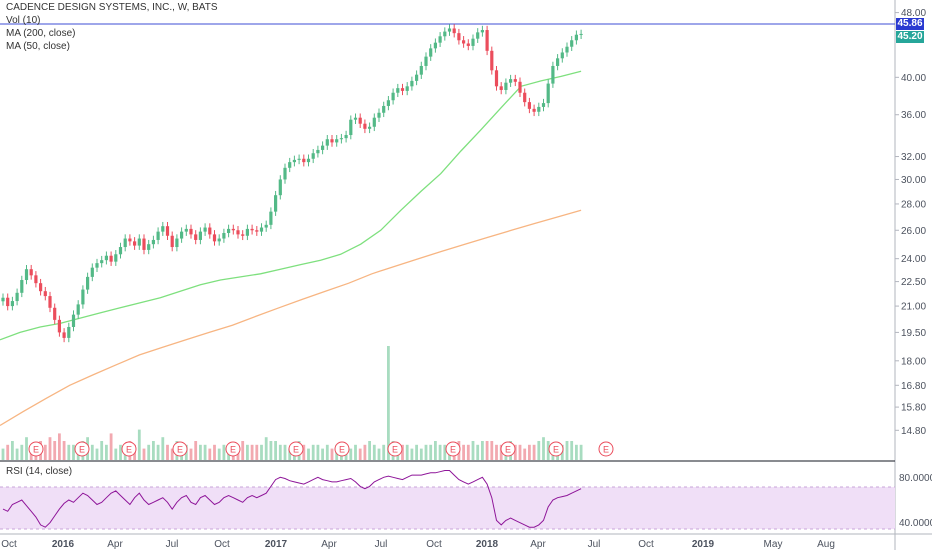  Describe the element at coordinates (41, 33) in the screenshot. I see `legend-ma200: MA (200, close)` at that location.